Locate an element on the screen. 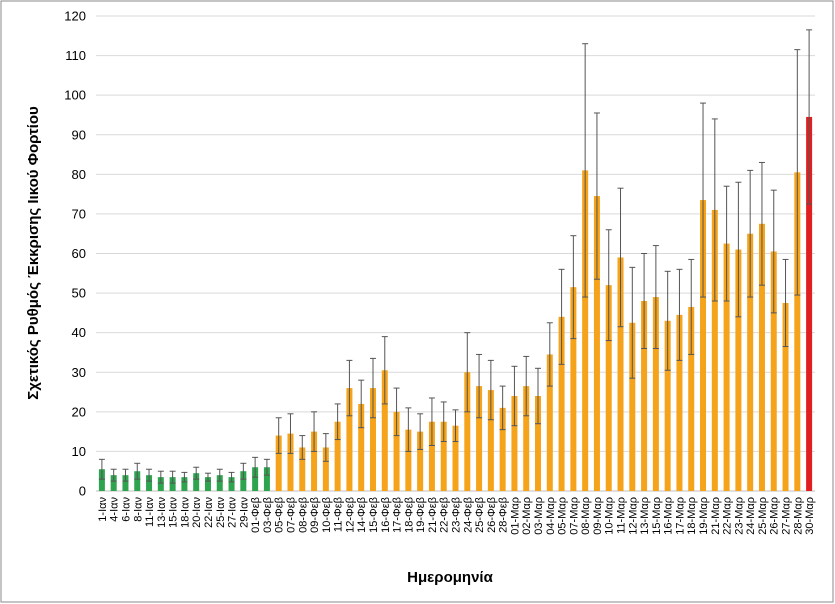  x-tick-label: 13-Μαρ is located at coordinates (645, 516).